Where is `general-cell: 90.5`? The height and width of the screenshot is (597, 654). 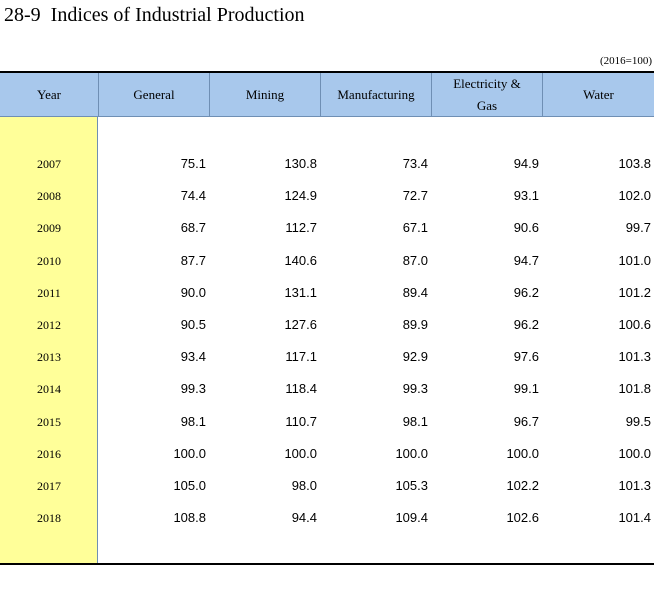
general-cell: 90.5 is located at coordinates (193, 324).